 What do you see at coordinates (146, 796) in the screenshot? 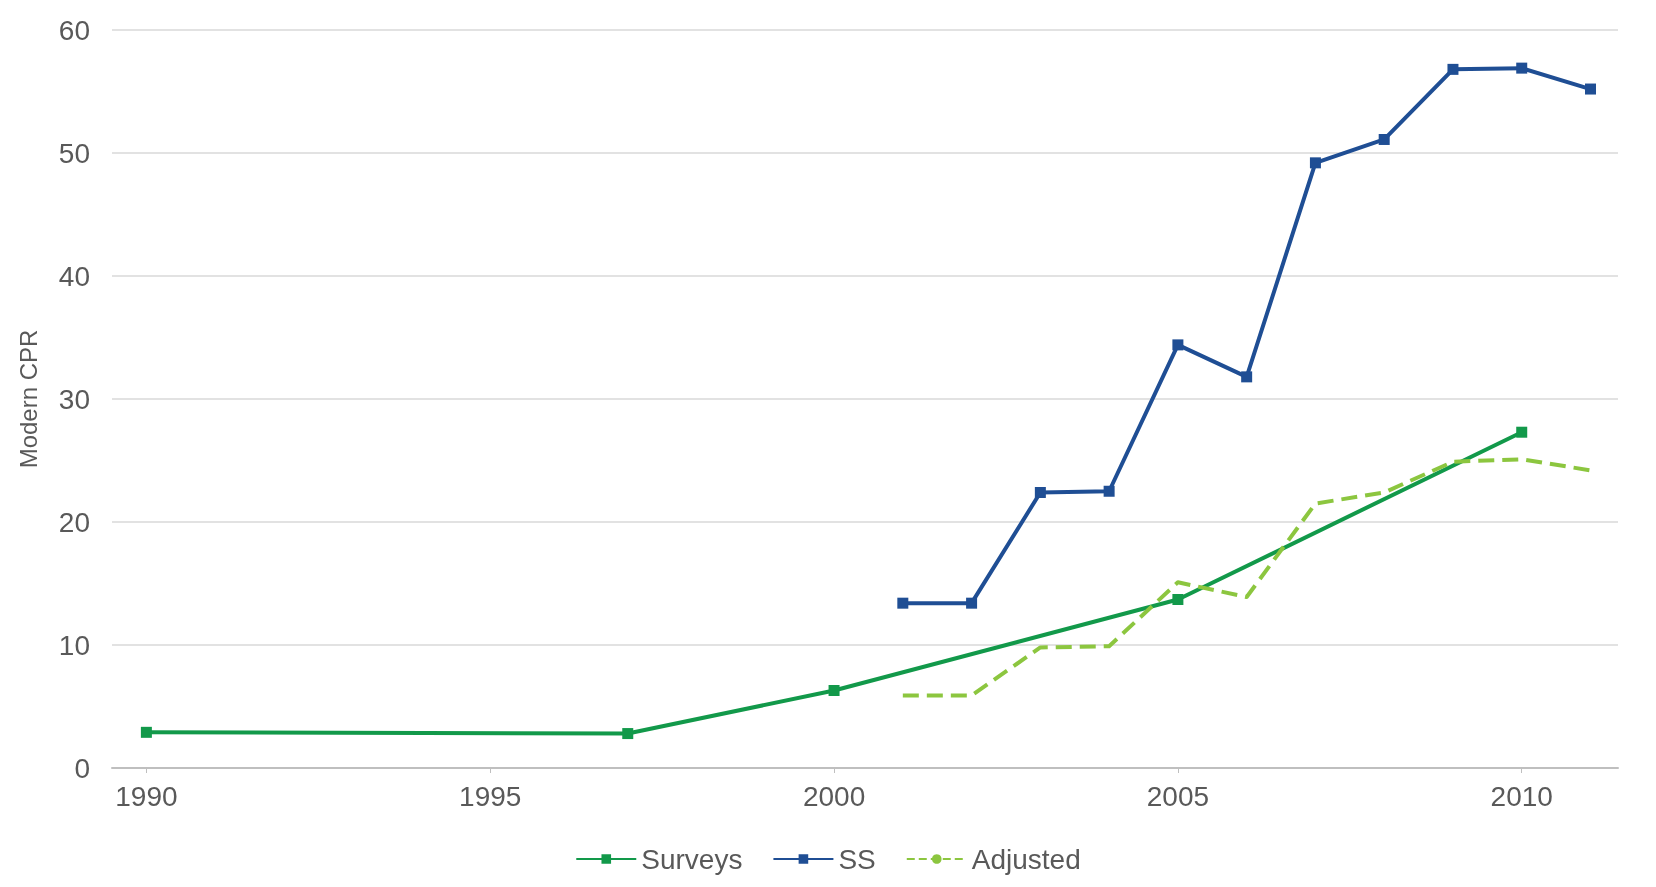
I see `x-tick-label: 1990` at bounding box center [146, 796].